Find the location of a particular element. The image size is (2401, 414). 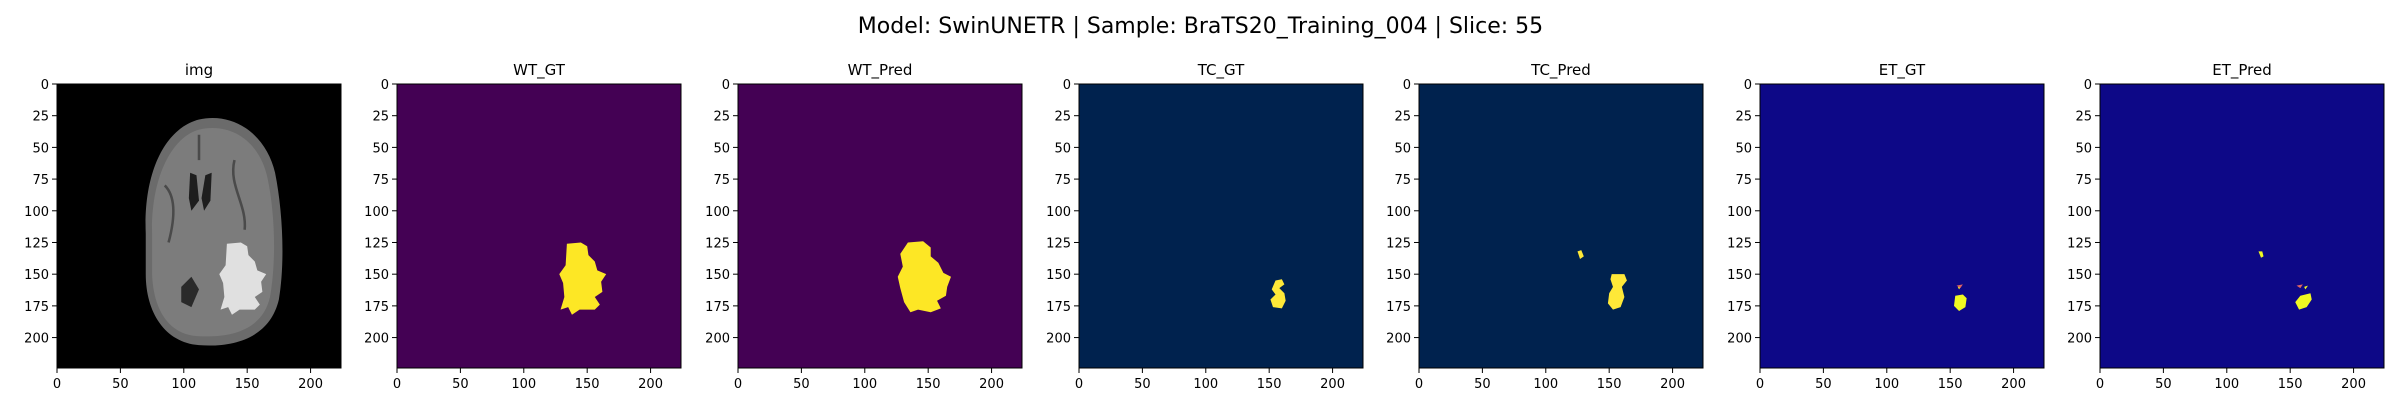

ventricle-right is located at coordinates (206, 191).